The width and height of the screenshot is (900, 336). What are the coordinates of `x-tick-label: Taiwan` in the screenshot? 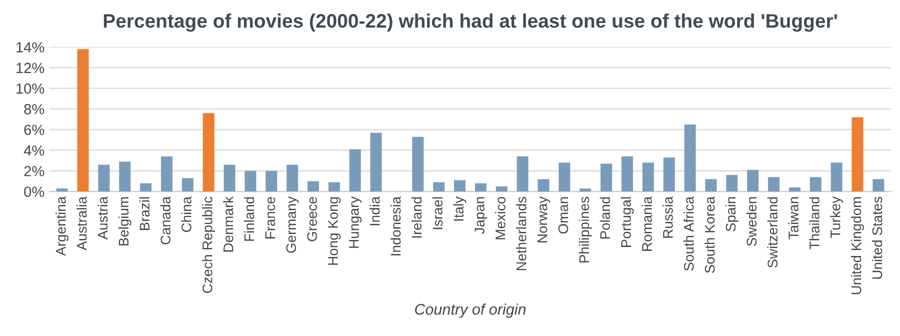 It's located at (793, 218).